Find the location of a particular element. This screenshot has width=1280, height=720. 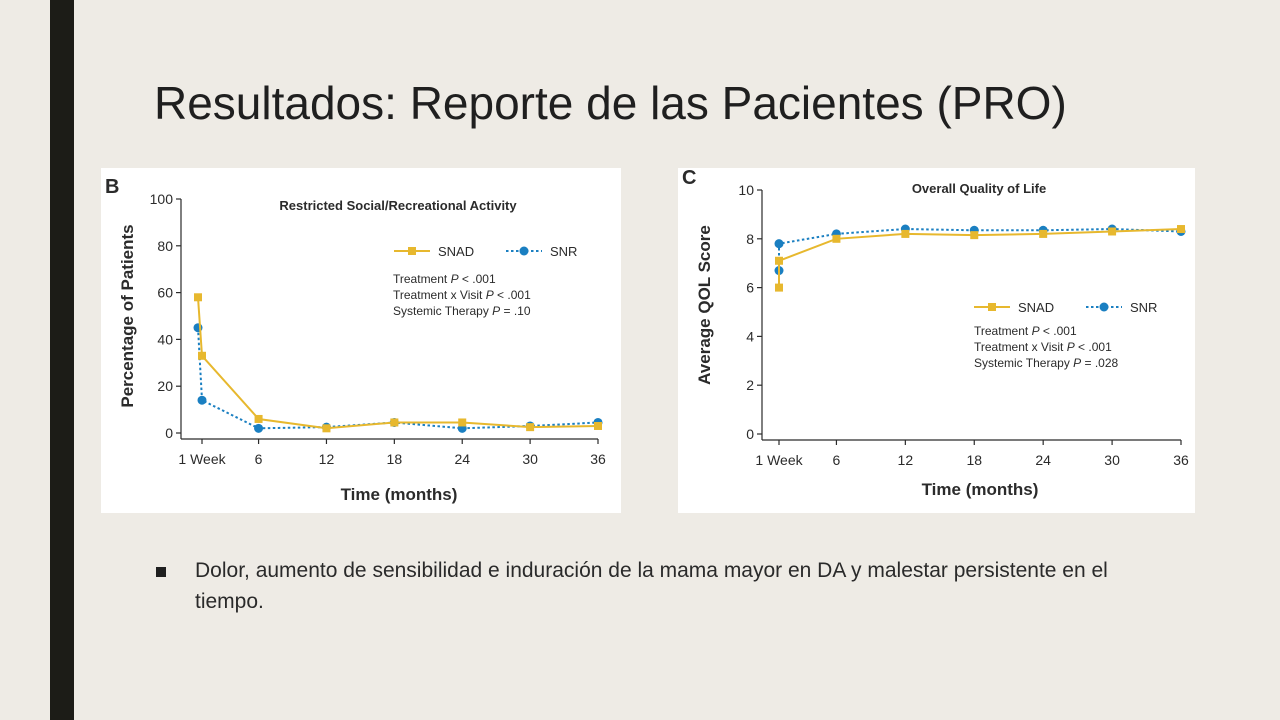

y-tick-label: 10 is located at coordinates (746, 190).